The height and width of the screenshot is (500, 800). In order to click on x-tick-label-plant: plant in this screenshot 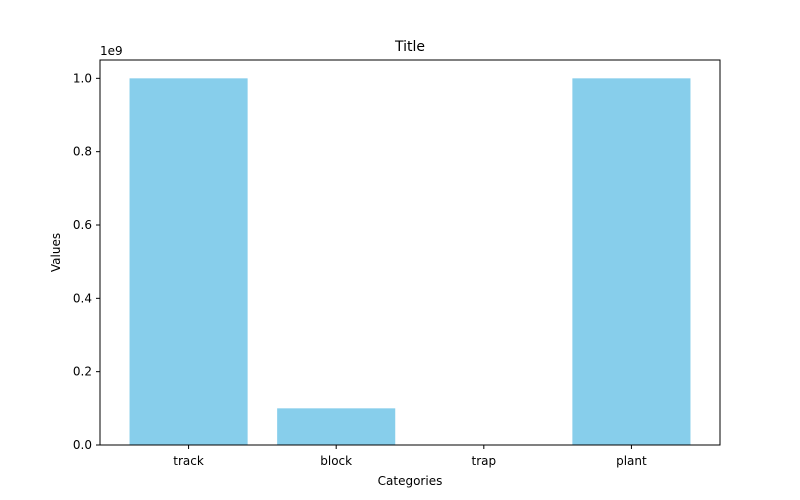, I will do `click(631, 461)`.